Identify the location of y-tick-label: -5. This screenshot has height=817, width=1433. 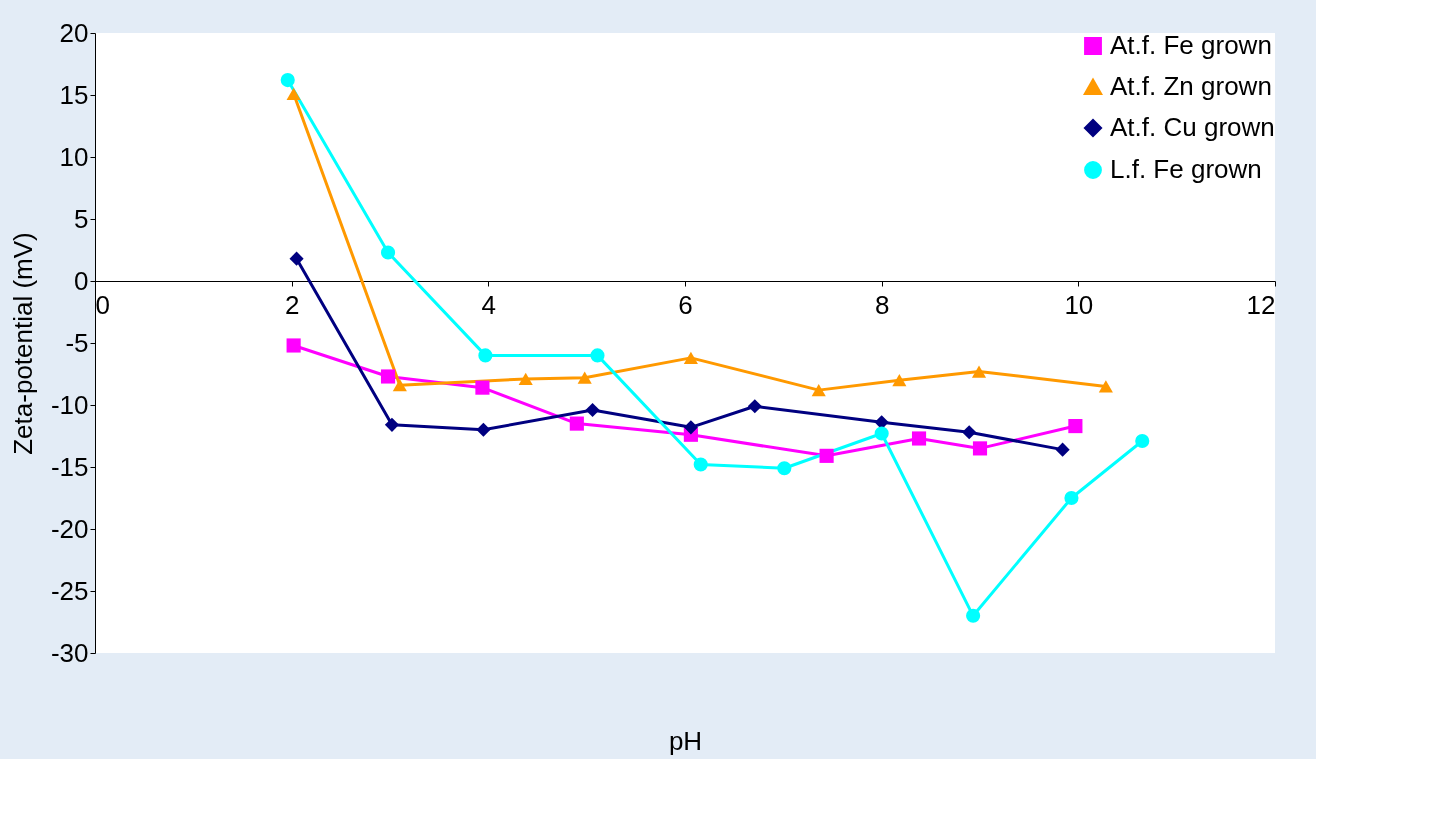
(77, 342).